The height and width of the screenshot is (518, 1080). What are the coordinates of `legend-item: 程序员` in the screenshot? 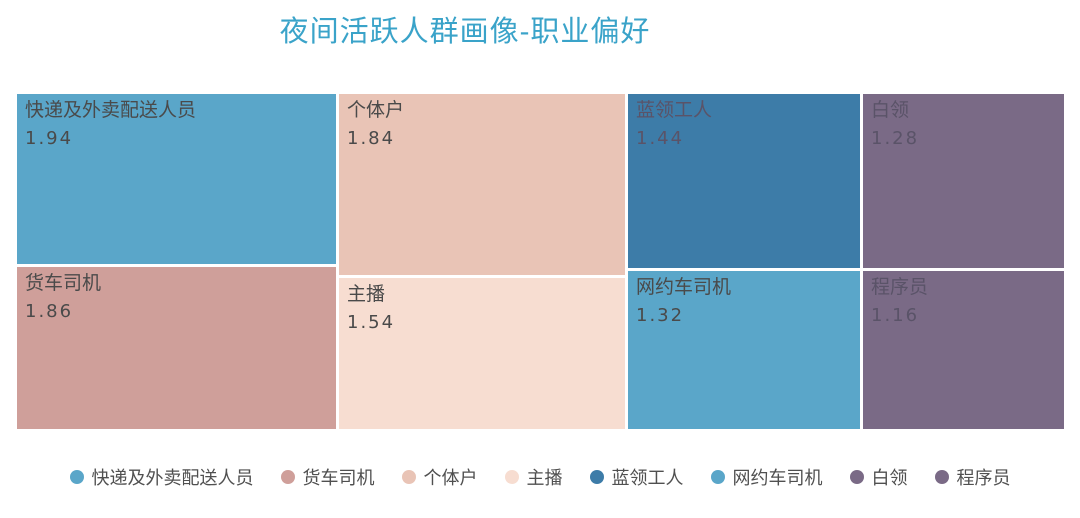 It's located at (972, 477).